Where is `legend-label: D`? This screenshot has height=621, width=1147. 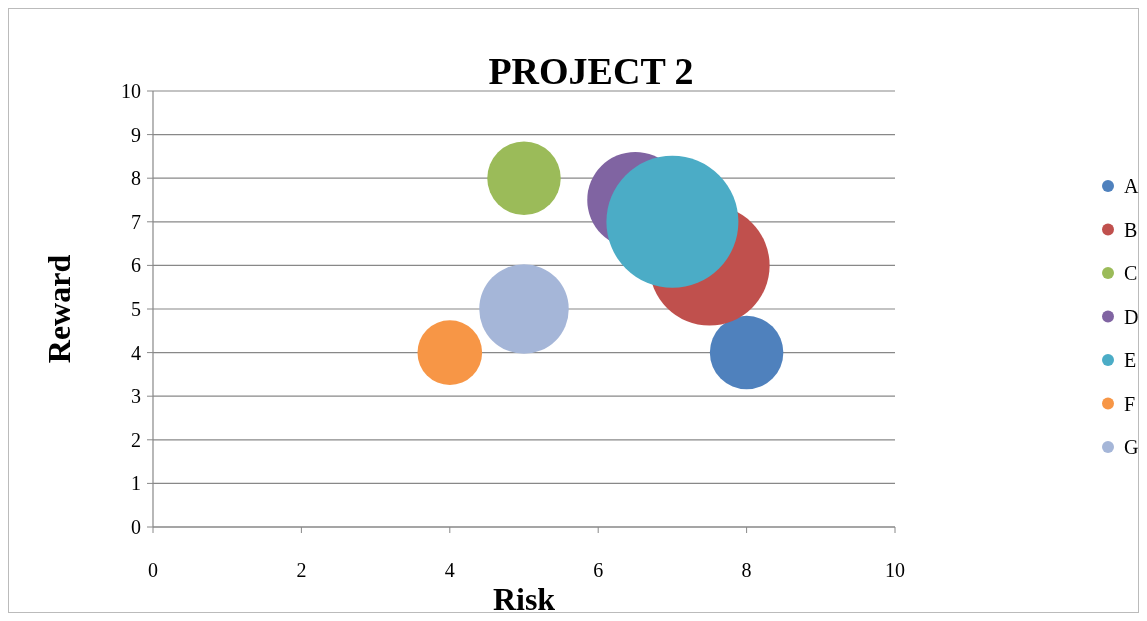
legend-label: D is located at coordinates (1131, 316).